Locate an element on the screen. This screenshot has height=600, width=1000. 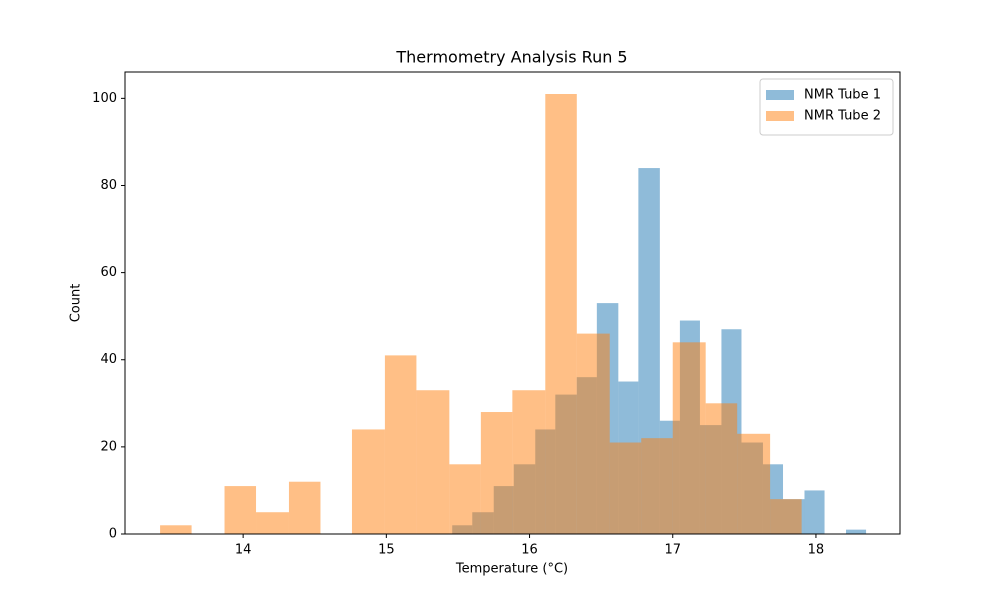
y-tick-label: 20 is located at coordinates (108, 446).